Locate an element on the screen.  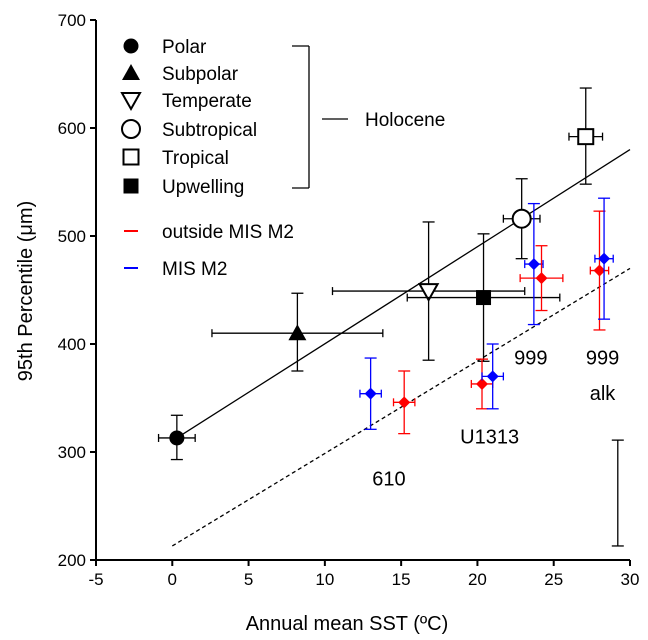
legend-label: MIS M2 is located at coordinates (194, 269).